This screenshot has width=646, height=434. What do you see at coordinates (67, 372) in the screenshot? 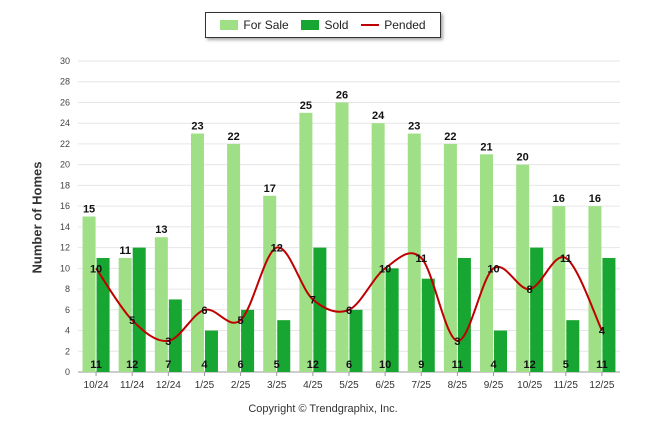
I see `y-tick-label: 0` at bounding box center [67, 372].